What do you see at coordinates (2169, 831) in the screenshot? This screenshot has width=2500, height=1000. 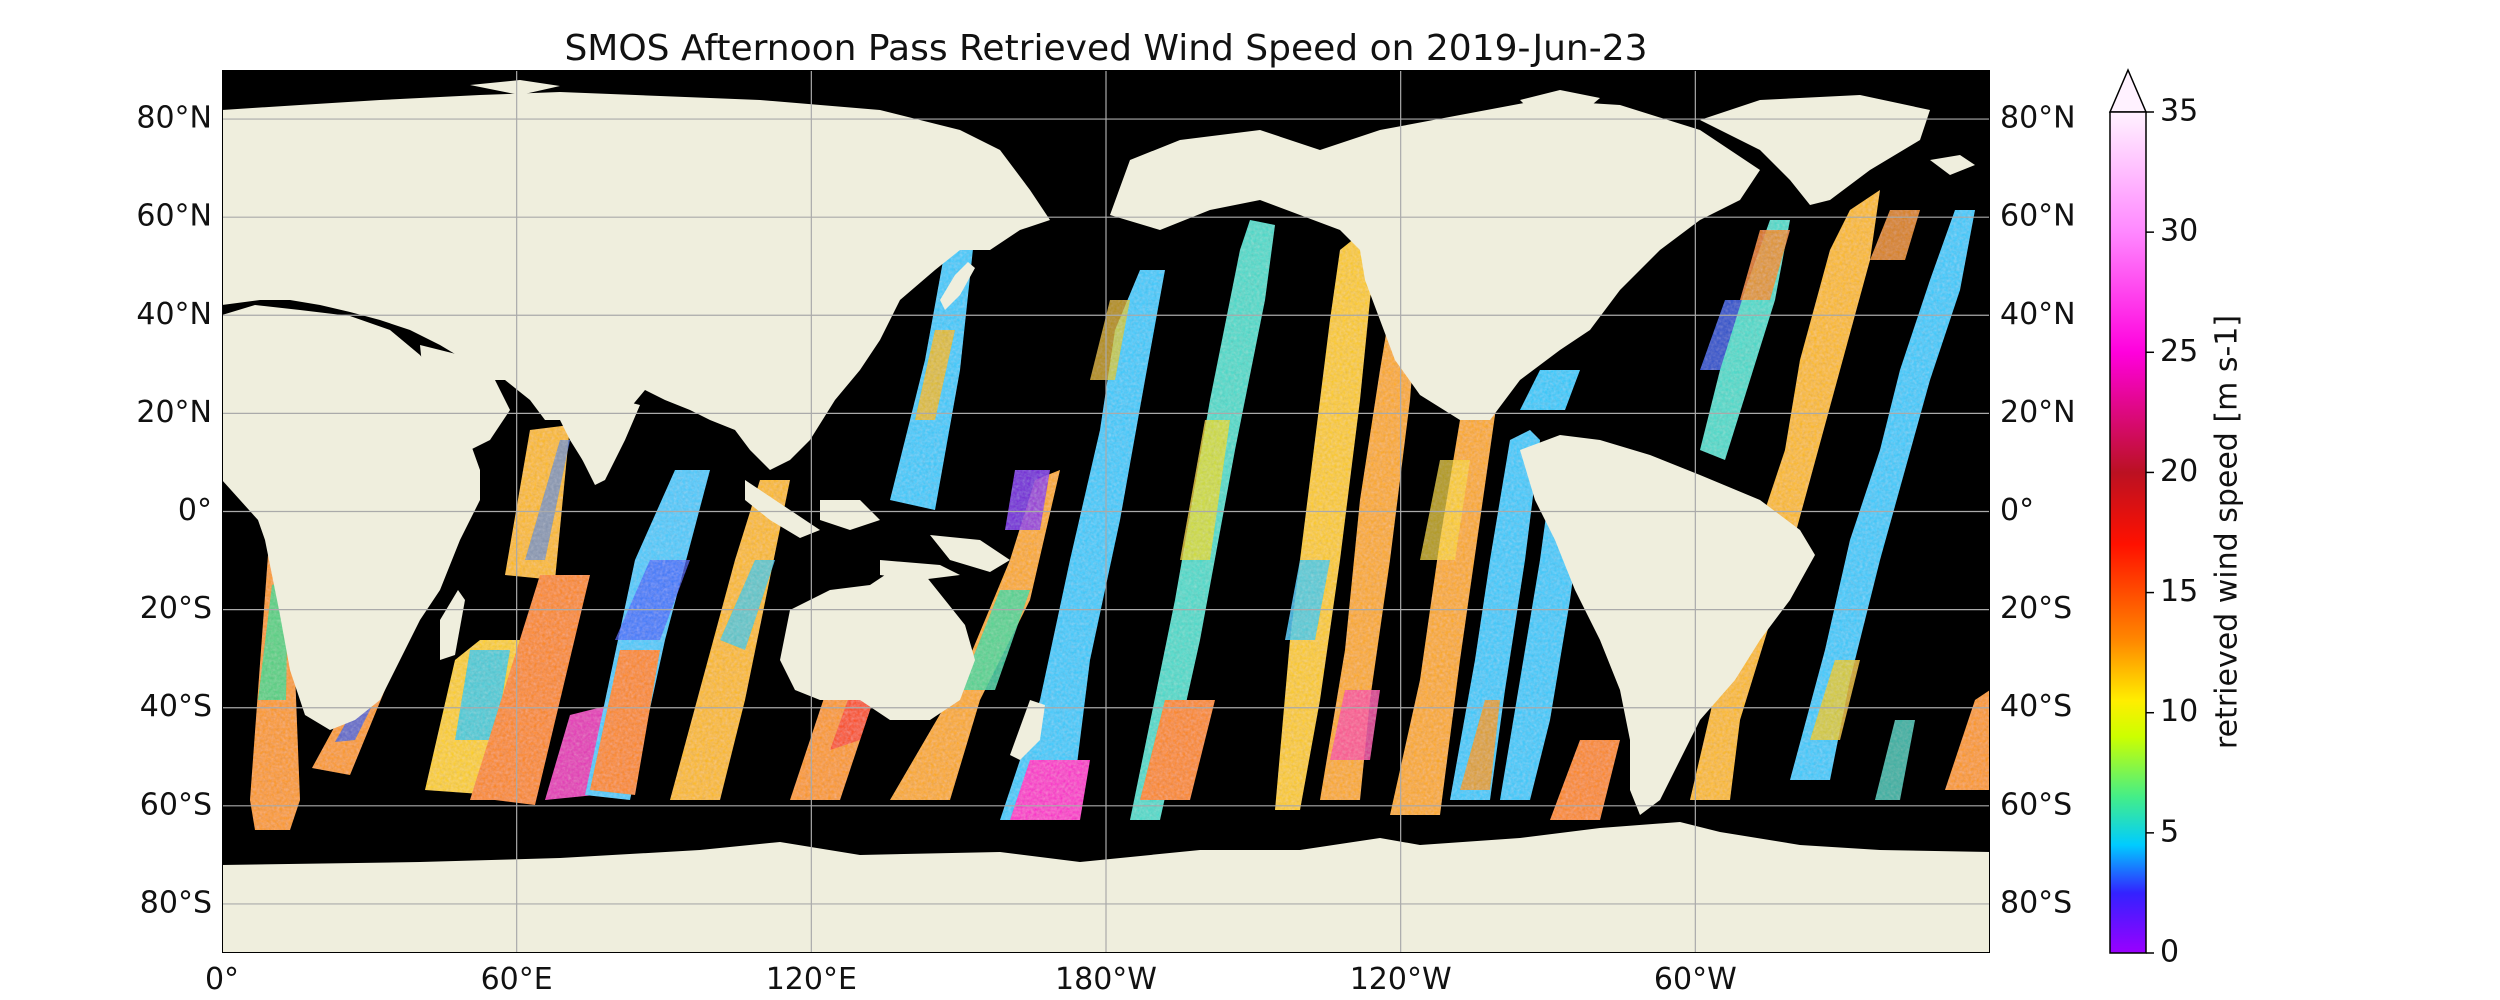 I see `colorbar-tick-label: 5` at bounding box center [2169, 831].